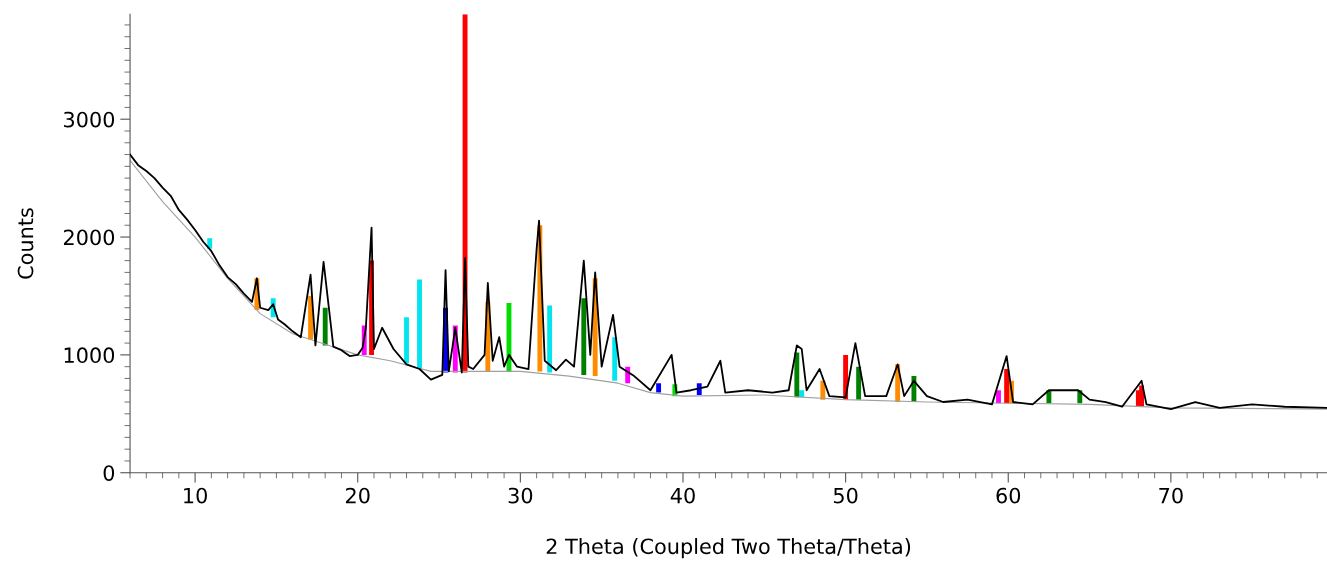  I want to click on y-axis-title: Counts, so click(25, 243).